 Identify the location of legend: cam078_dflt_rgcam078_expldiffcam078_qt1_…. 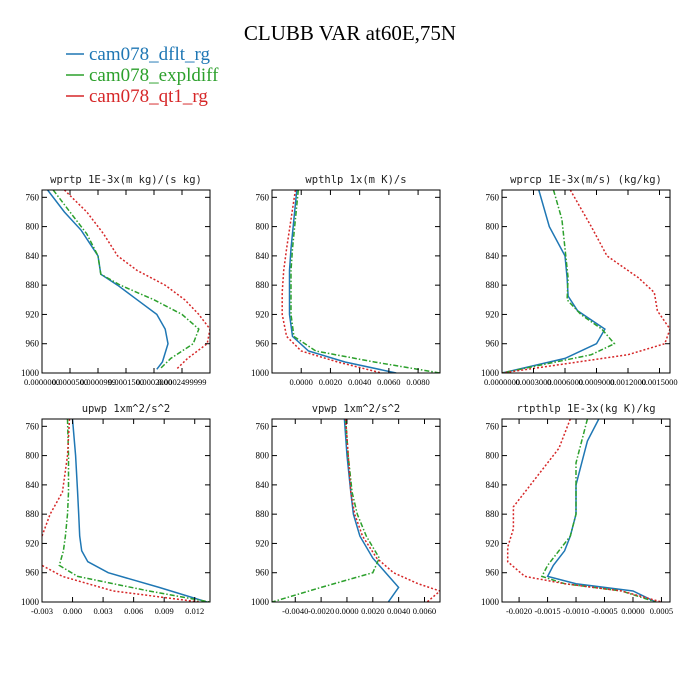
(142, 75).